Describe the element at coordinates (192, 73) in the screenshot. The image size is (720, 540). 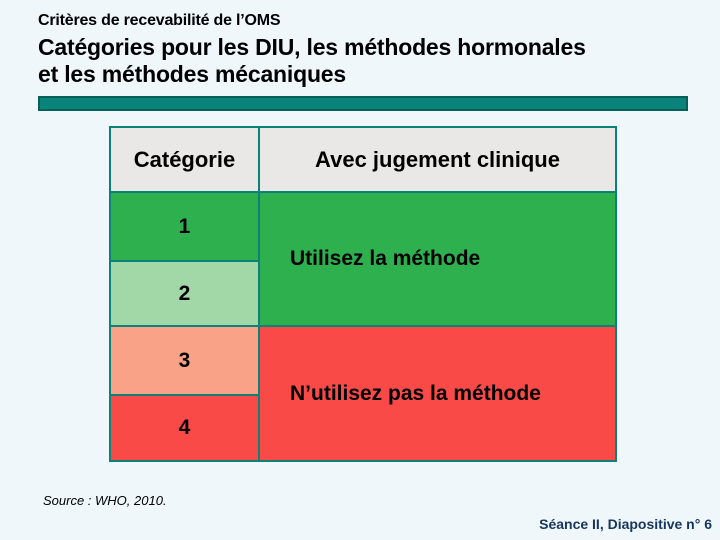
I see `slide-title-line-2: et les méthodes mécaniques` at that location.